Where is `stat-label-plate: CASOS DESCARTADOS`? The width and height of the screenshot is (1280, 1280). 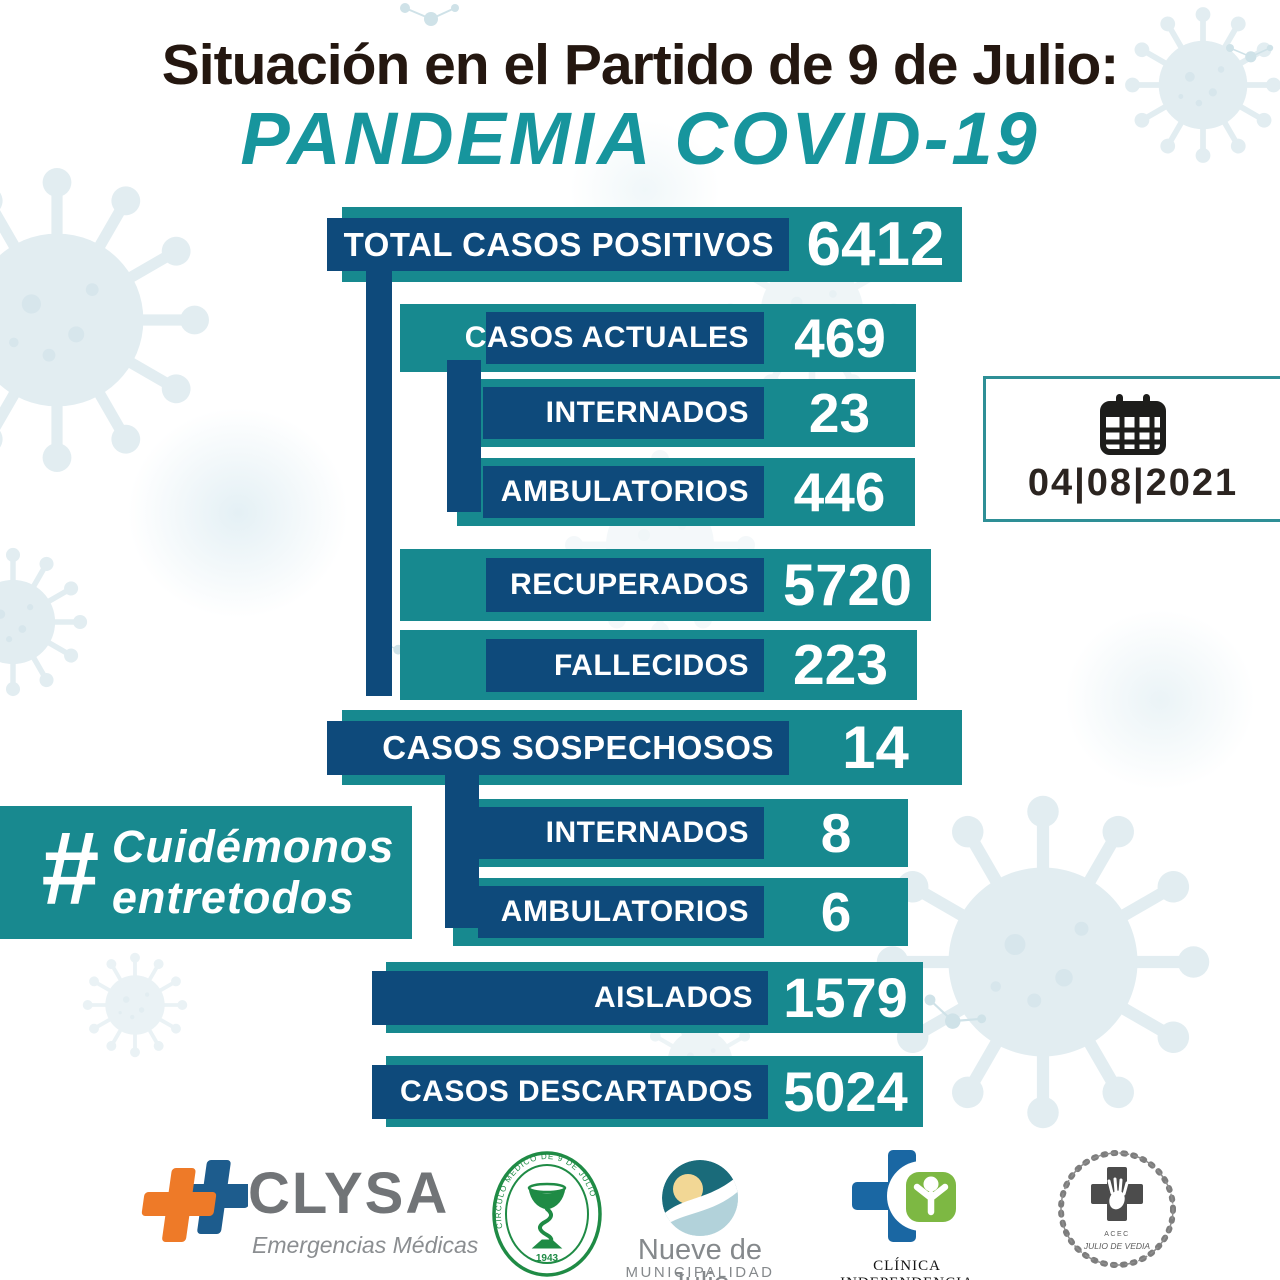 stat-label-plate: CASOS DESCARTADOS is located at coordinates (570, 1092).